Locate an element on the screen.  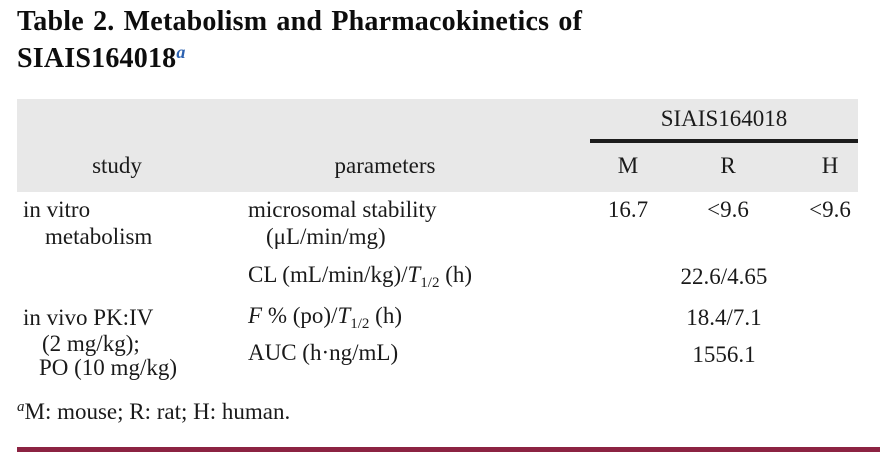
row4-parameter: AUC (h·ng/mL) is located at coordinates (323, 352).